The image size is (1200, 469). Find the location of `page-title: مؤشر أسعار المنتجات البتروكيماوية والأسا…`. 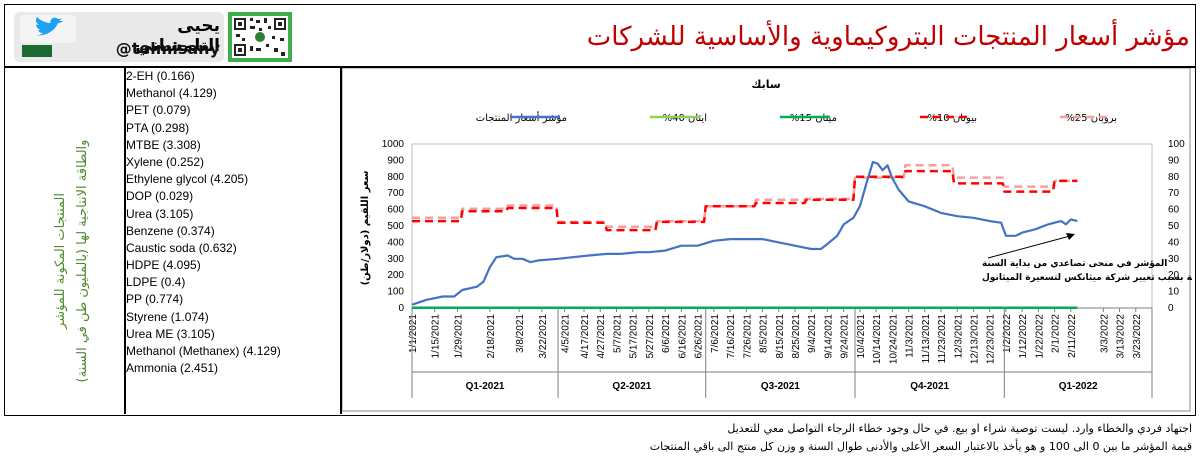

page-title: مؤشر أسعار المنتجات البتروكيماوية والأسا… is located at coordinates (888, 62).